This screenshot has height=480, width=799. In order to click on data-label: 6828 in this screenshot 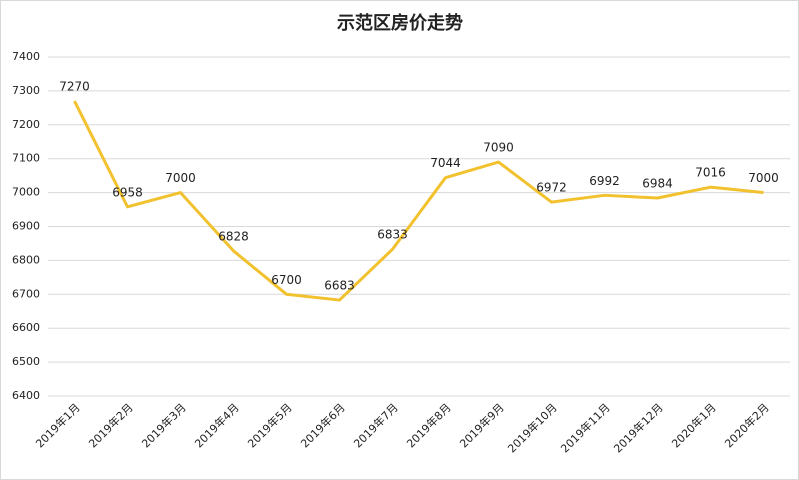, I will do `click(233, 236)`.